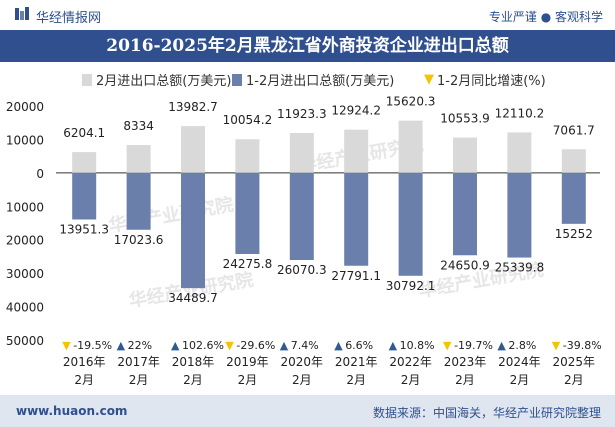 Image resolution: width=615 pixels, height=427 pixels. I want to click on growth-rate-label: -39.8%, so click(582, 345).